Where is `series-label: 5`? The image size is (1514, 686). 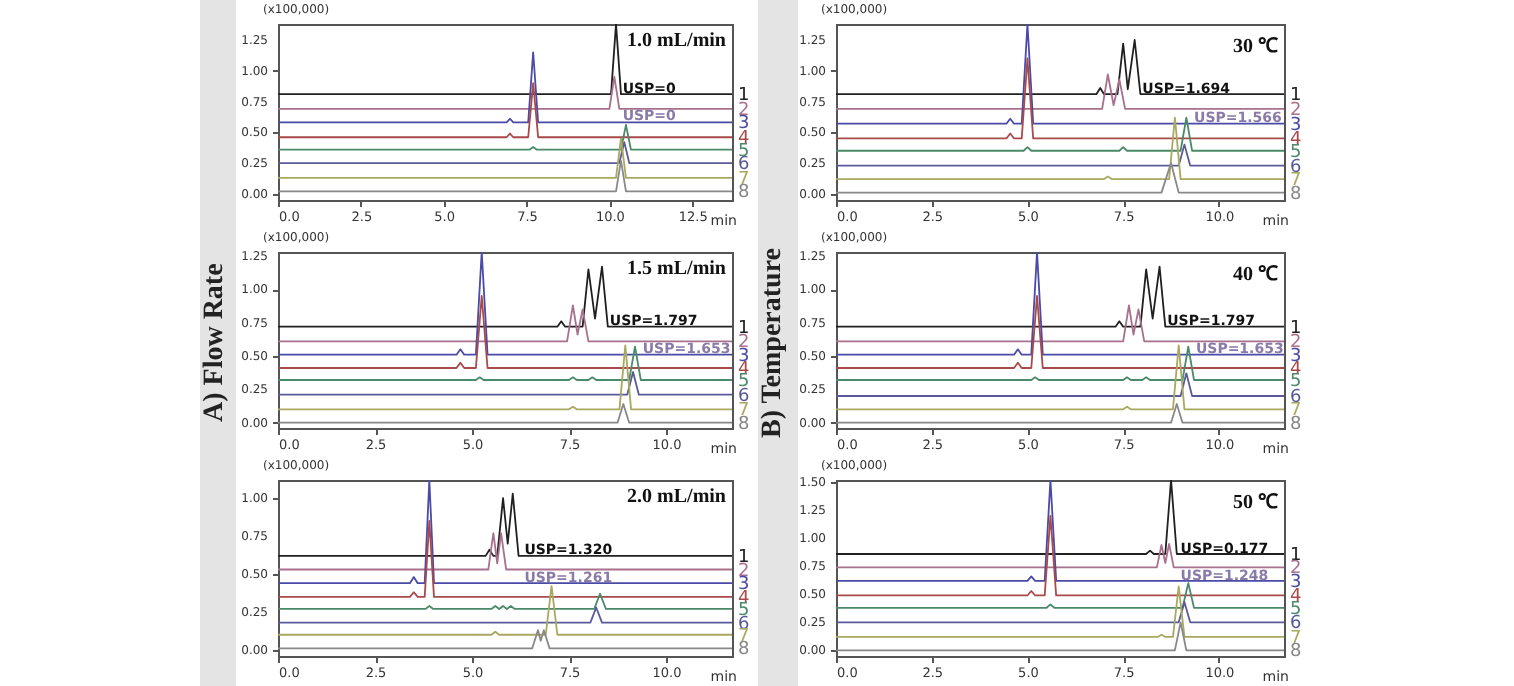 series-label: 5 is located at coordinates (1296, 382).